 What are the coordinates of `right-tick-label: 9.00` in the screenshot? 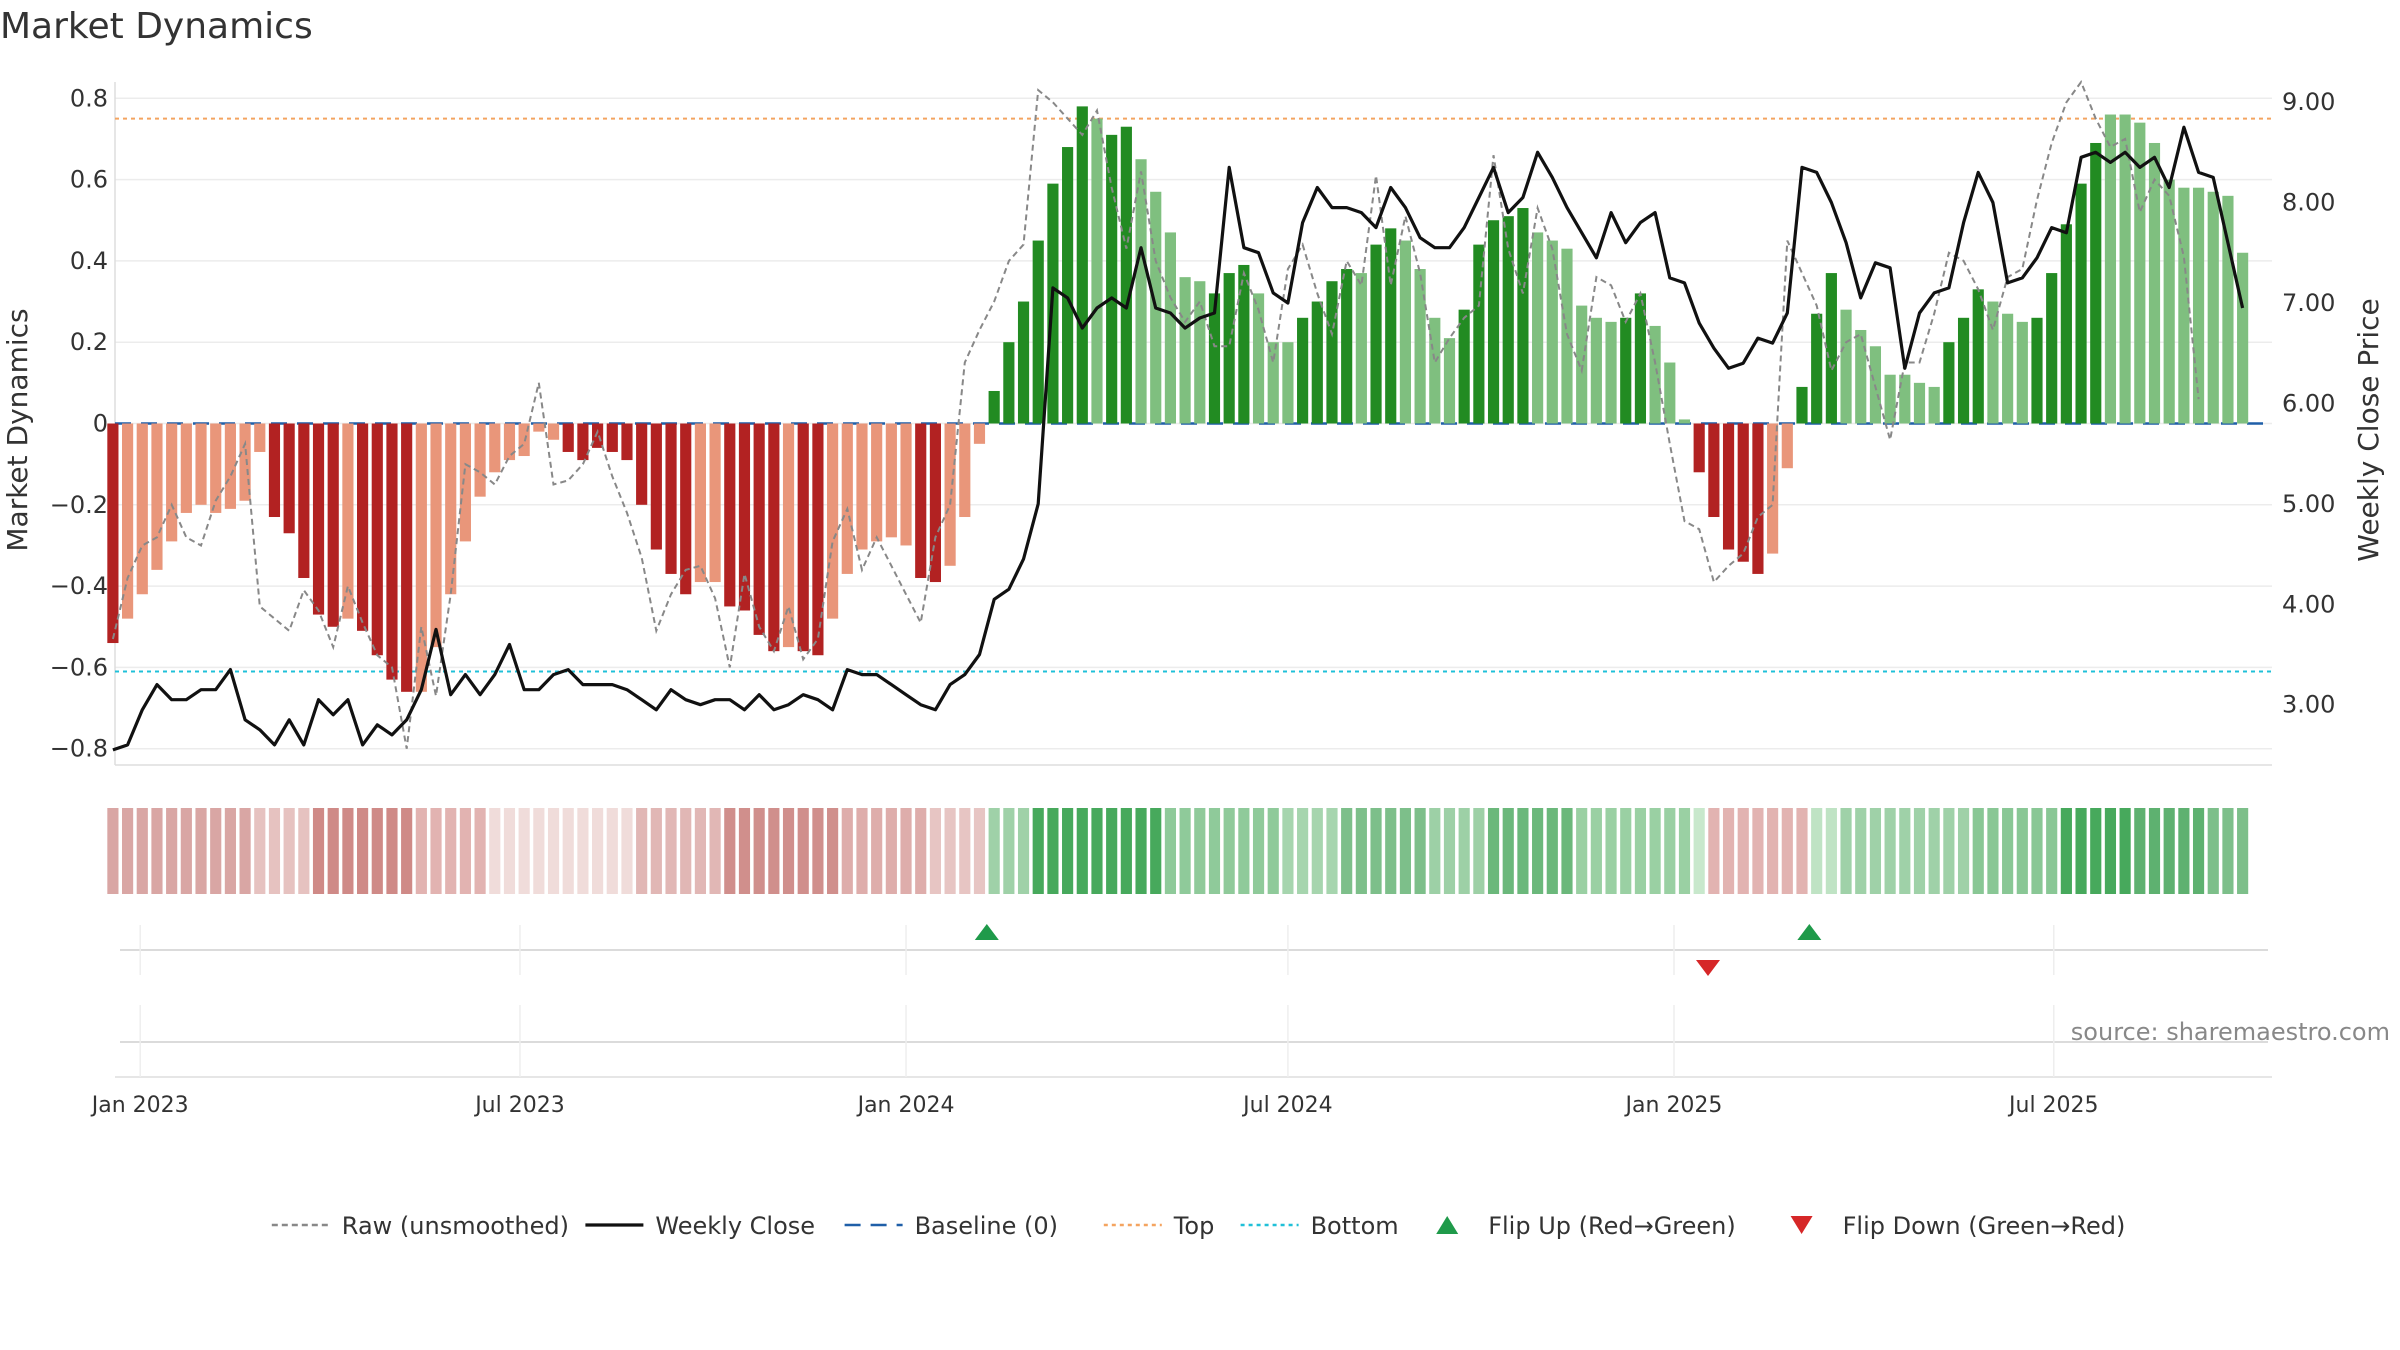 It's located at (2308, 102).